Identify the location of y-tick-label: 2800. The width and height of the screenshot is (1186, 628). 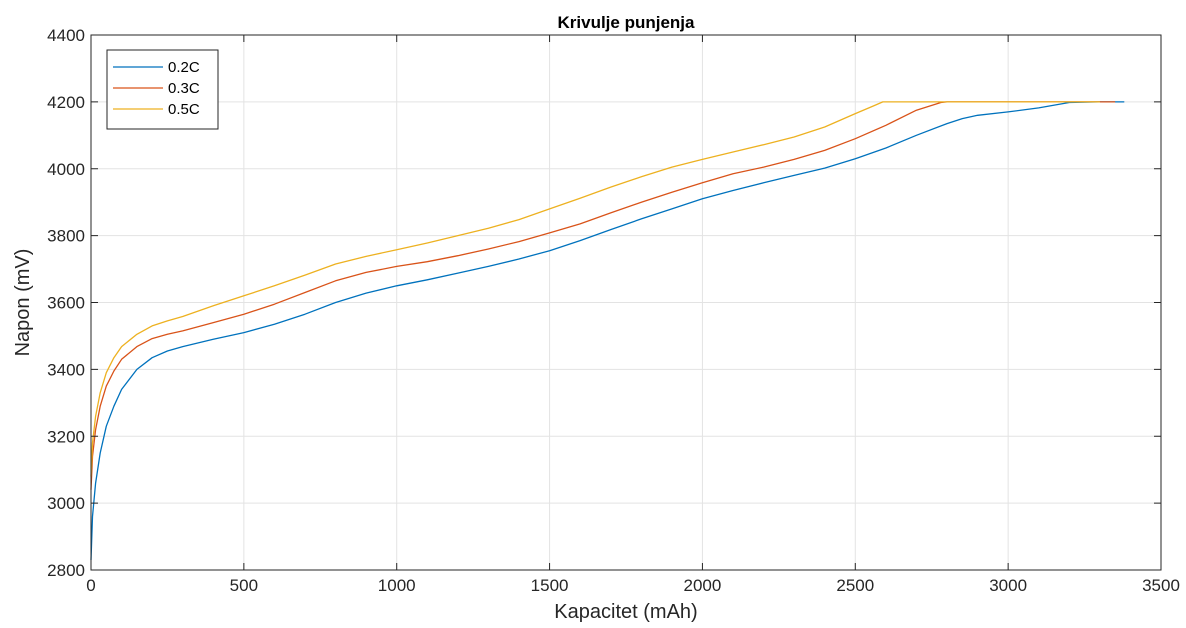
(66, 570).